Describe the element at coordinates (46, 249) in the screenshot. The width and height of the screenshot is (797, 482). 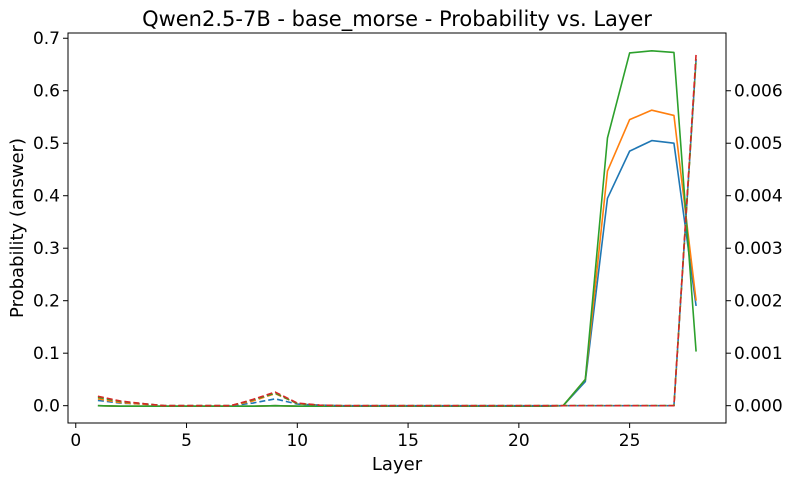
I see `y-tick-label: 0.3` at that location.